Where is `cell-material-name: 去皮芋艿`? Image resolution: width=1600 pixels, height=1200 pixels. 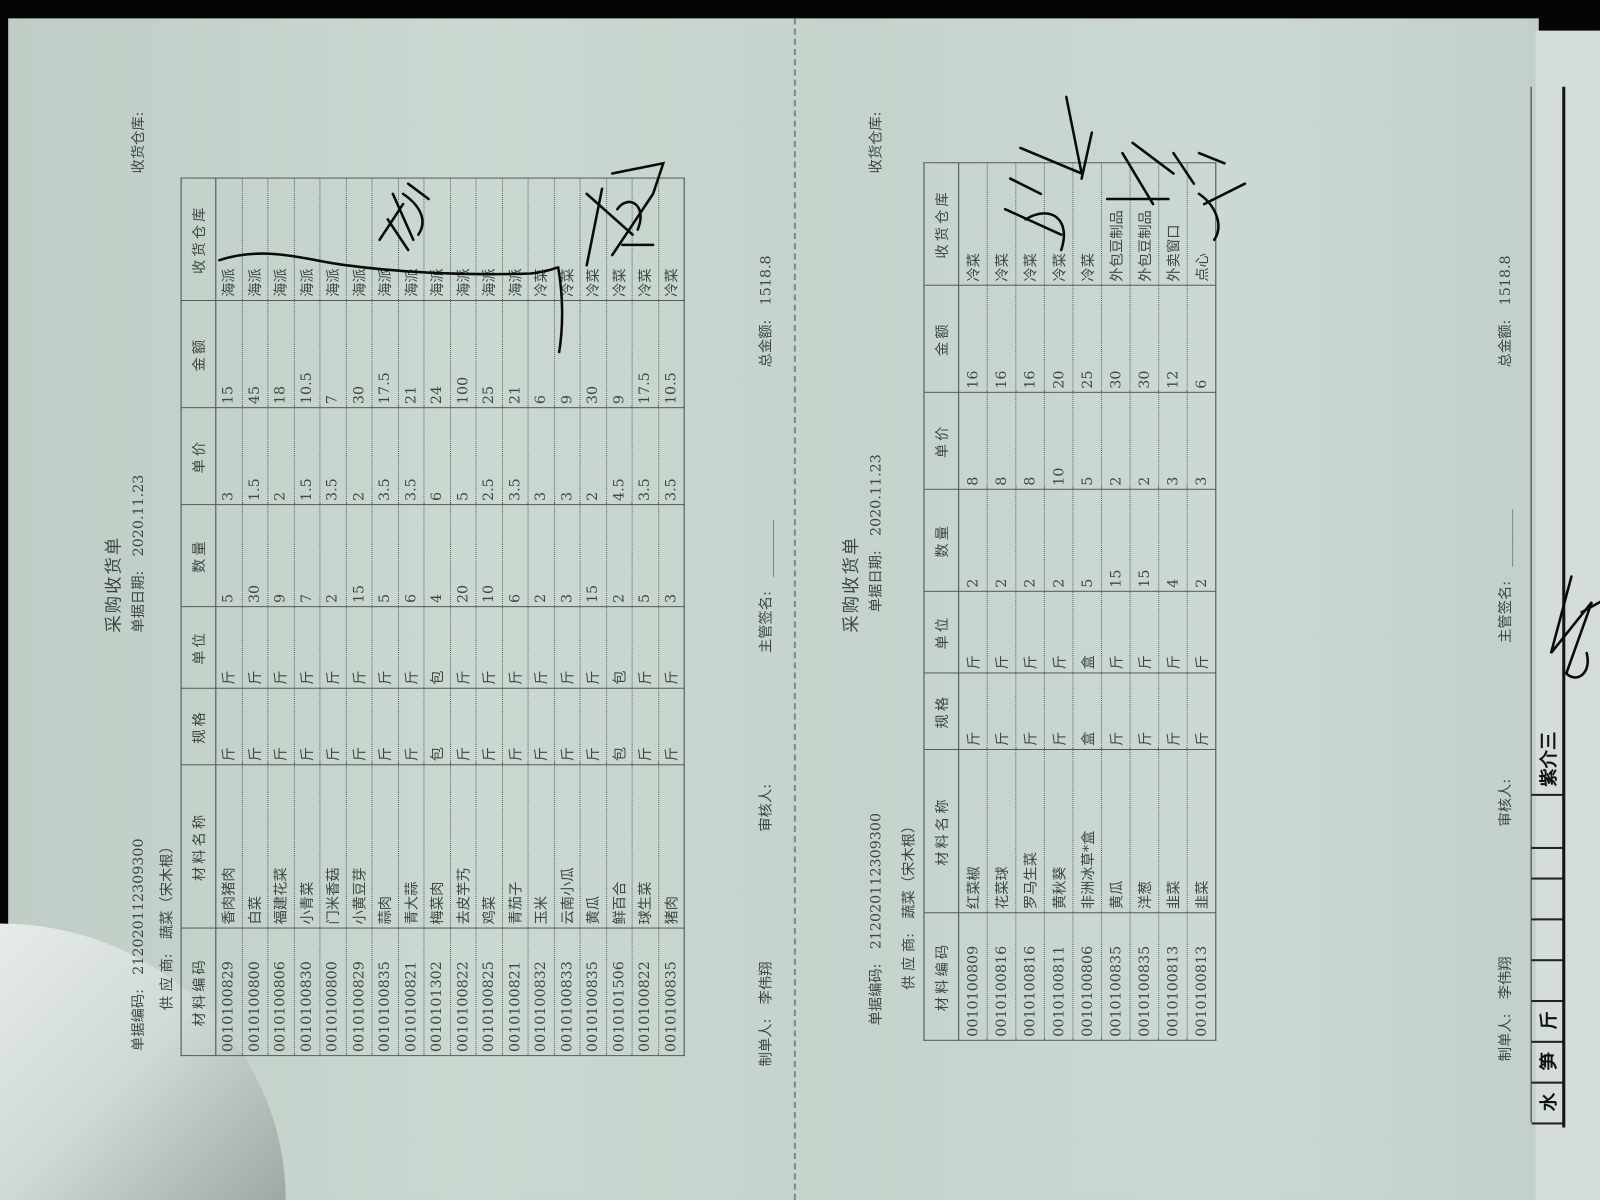
cell-material-name: 去皮芋艿 is located at coordinates (463, 846).